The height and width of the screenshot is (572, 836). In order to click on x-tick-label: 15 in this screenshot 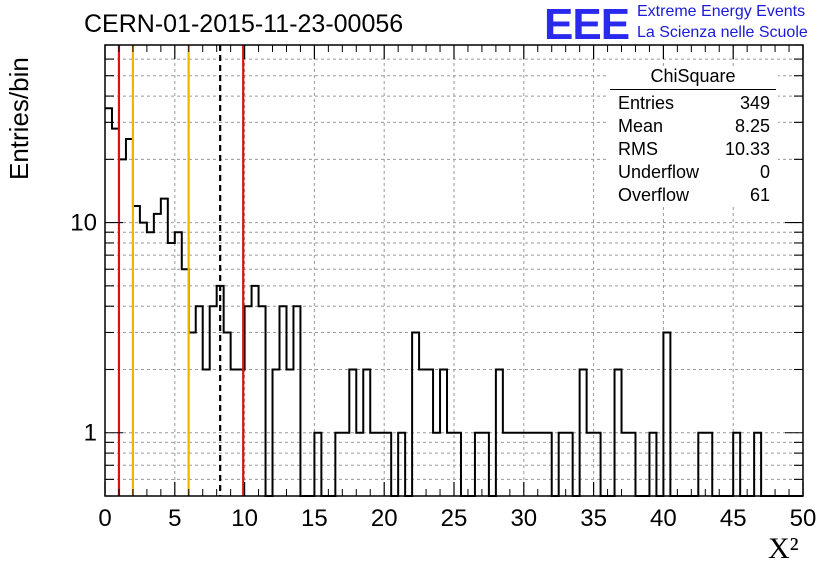, I will do `click(314, 518)`.